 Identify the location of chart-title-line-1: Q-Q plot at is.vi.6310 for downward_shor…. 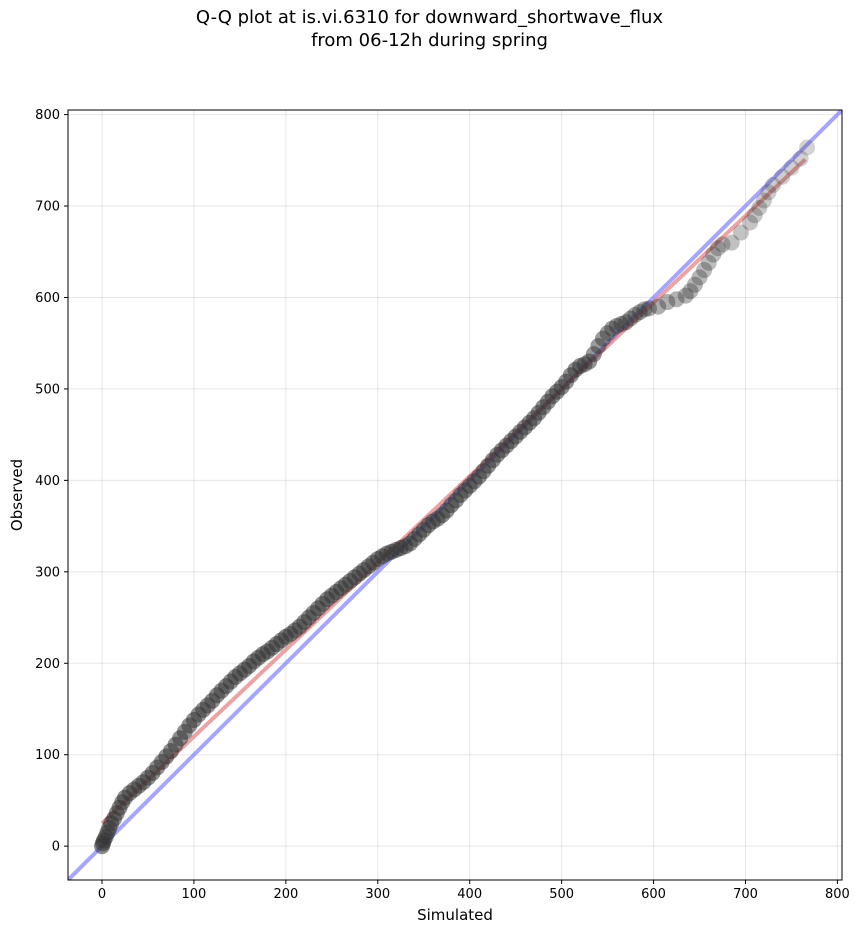
(429, 17).